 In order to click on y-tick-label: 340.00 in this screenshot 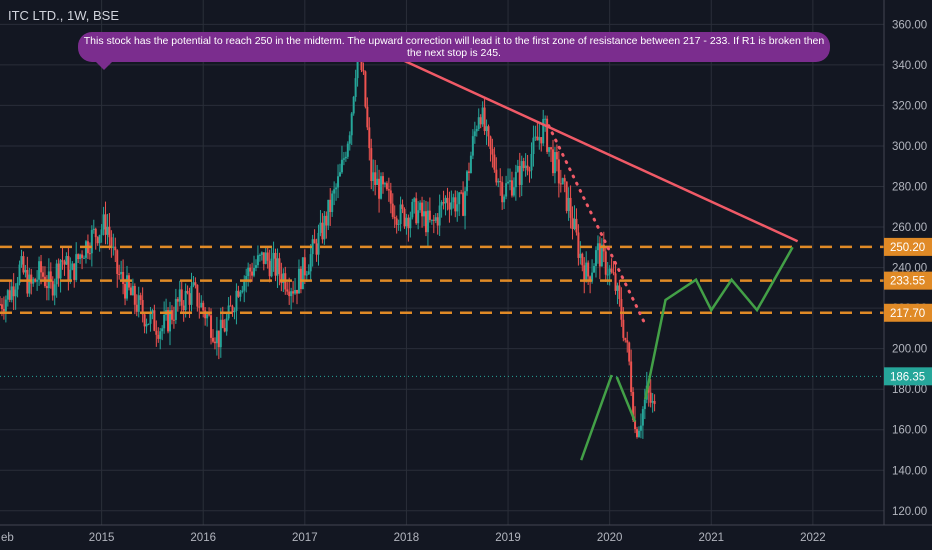, I will do `click(909, 66)`.